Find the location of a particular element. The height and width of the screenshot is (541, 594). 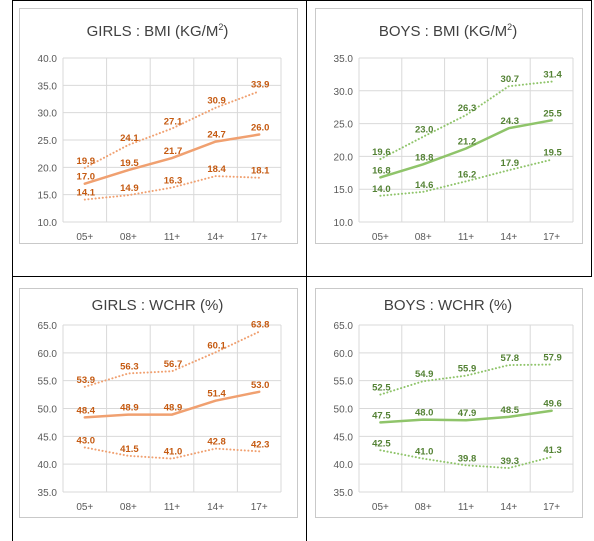

data-label: 42.8 is located at coordinates (216, 442).